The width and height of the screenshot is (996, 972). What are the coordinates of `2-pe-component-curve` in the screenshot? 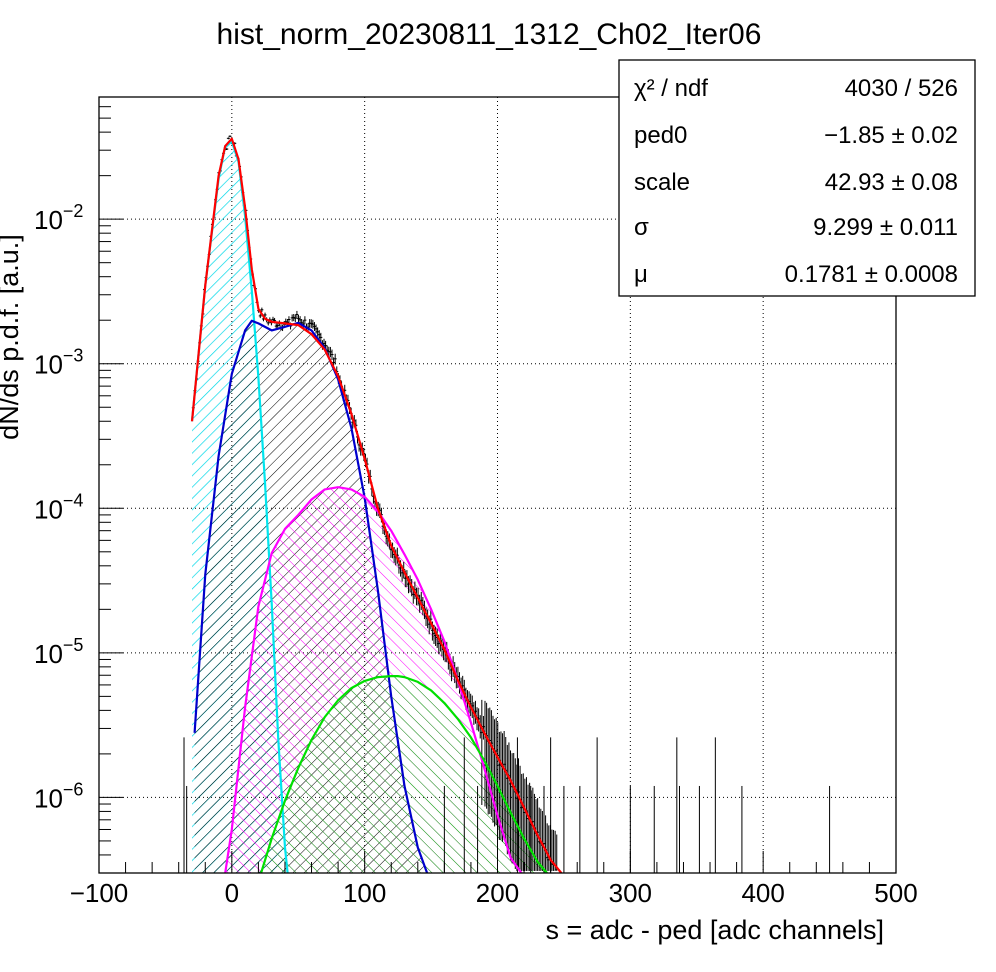 It's located at (373, 679).